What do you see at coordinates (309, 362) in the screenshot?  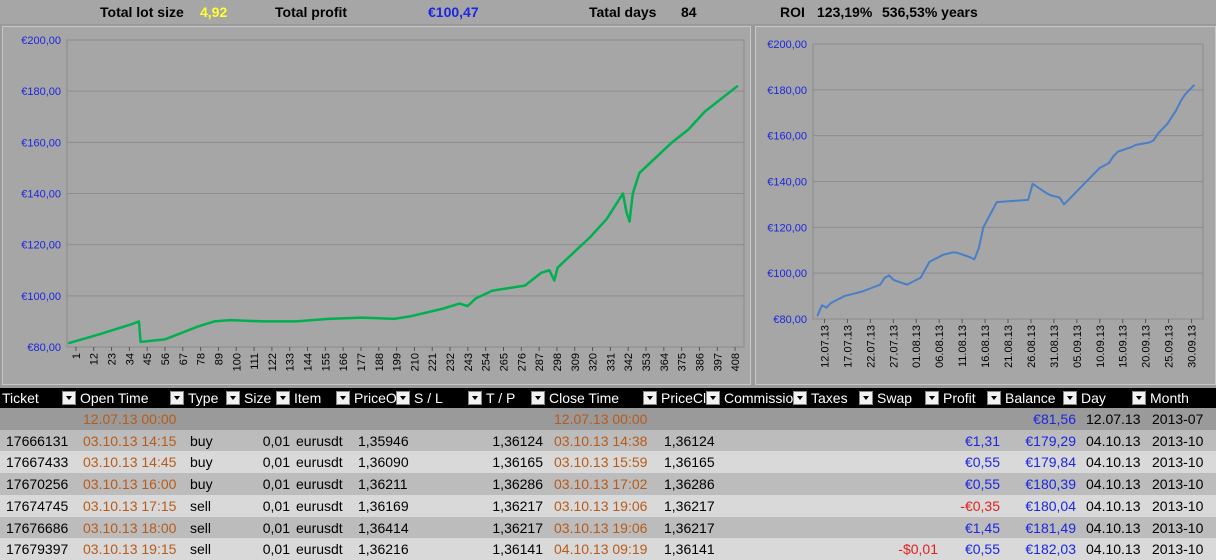 I see `x-tick-label: 144` at bounding box center [309, 362].